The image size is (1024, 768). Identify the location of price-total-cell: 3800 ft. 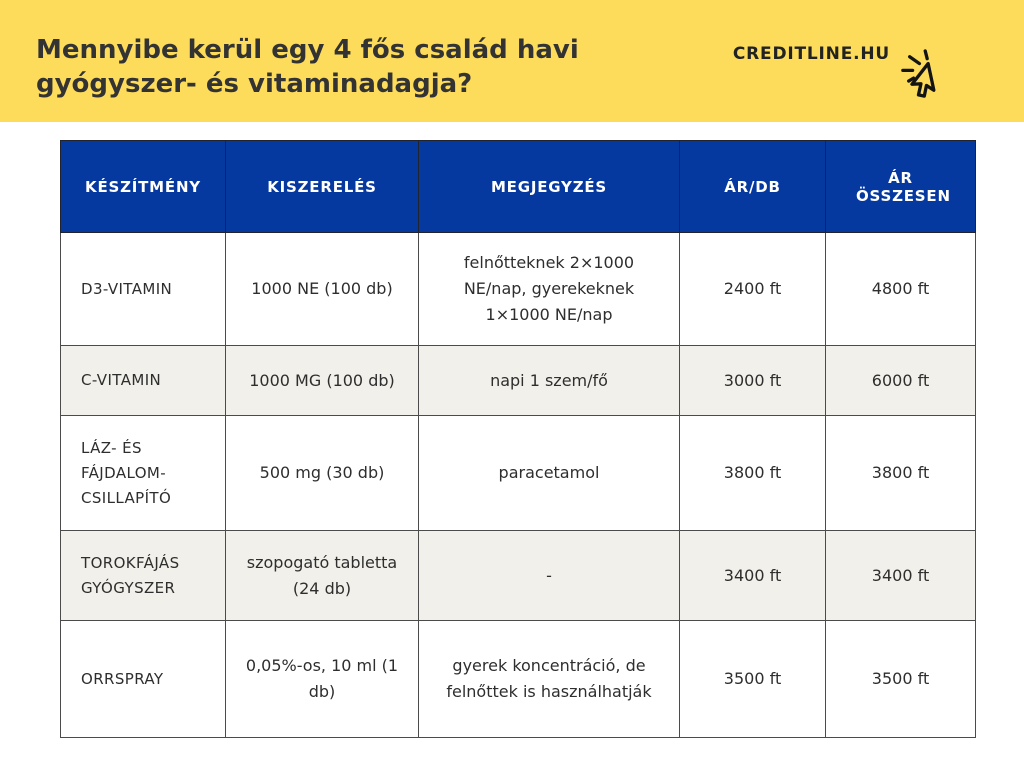
(900, 473).